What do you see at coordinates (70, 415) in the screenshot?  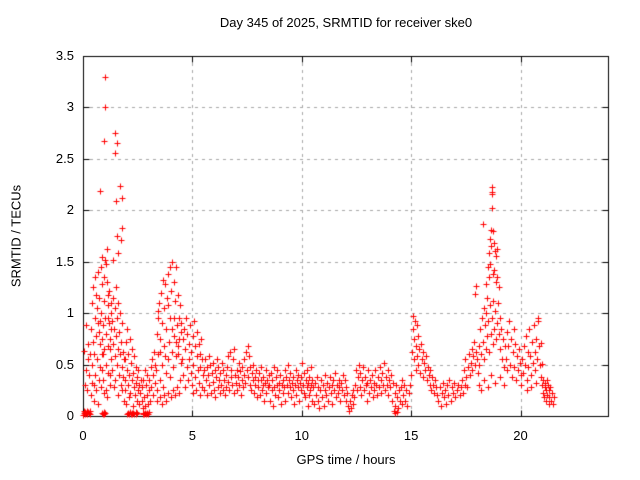 I see `y-tick-label: 0` at bounding box center [70, 415].